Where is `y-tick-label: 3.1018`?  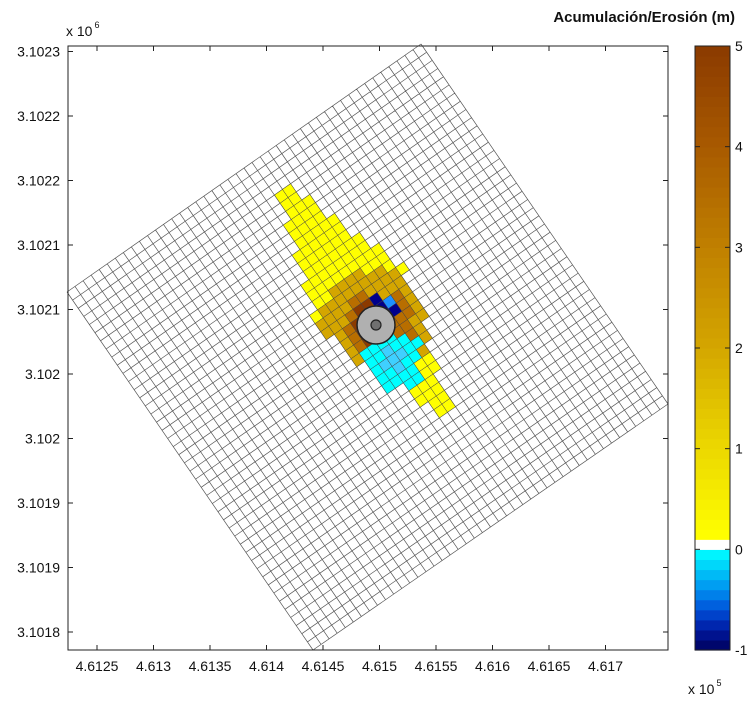
y-tick-label: 3.1018 is located at coordinates (38, 632).